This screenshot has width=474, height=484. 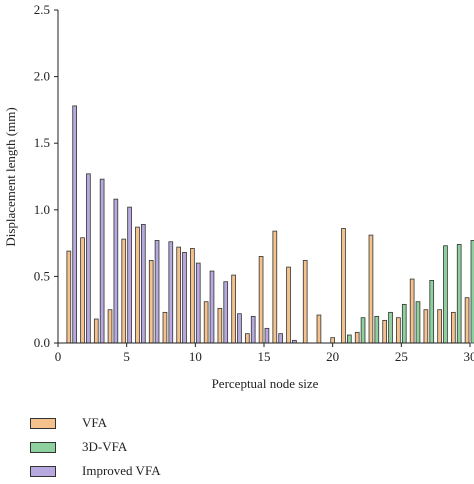 I want to click on x-axis-label: Perceptual node size, so click(x=265, y=383).